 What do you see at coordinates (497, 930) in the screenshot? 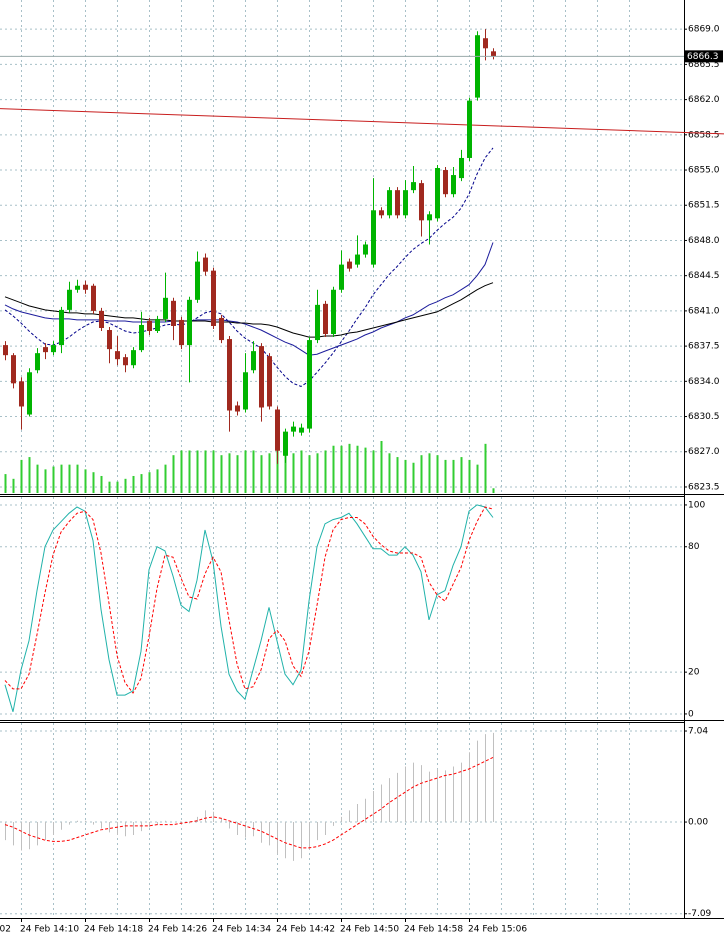
I see `x-tick-label: 24 Feb 15:06` at bounding box center [497, 930].